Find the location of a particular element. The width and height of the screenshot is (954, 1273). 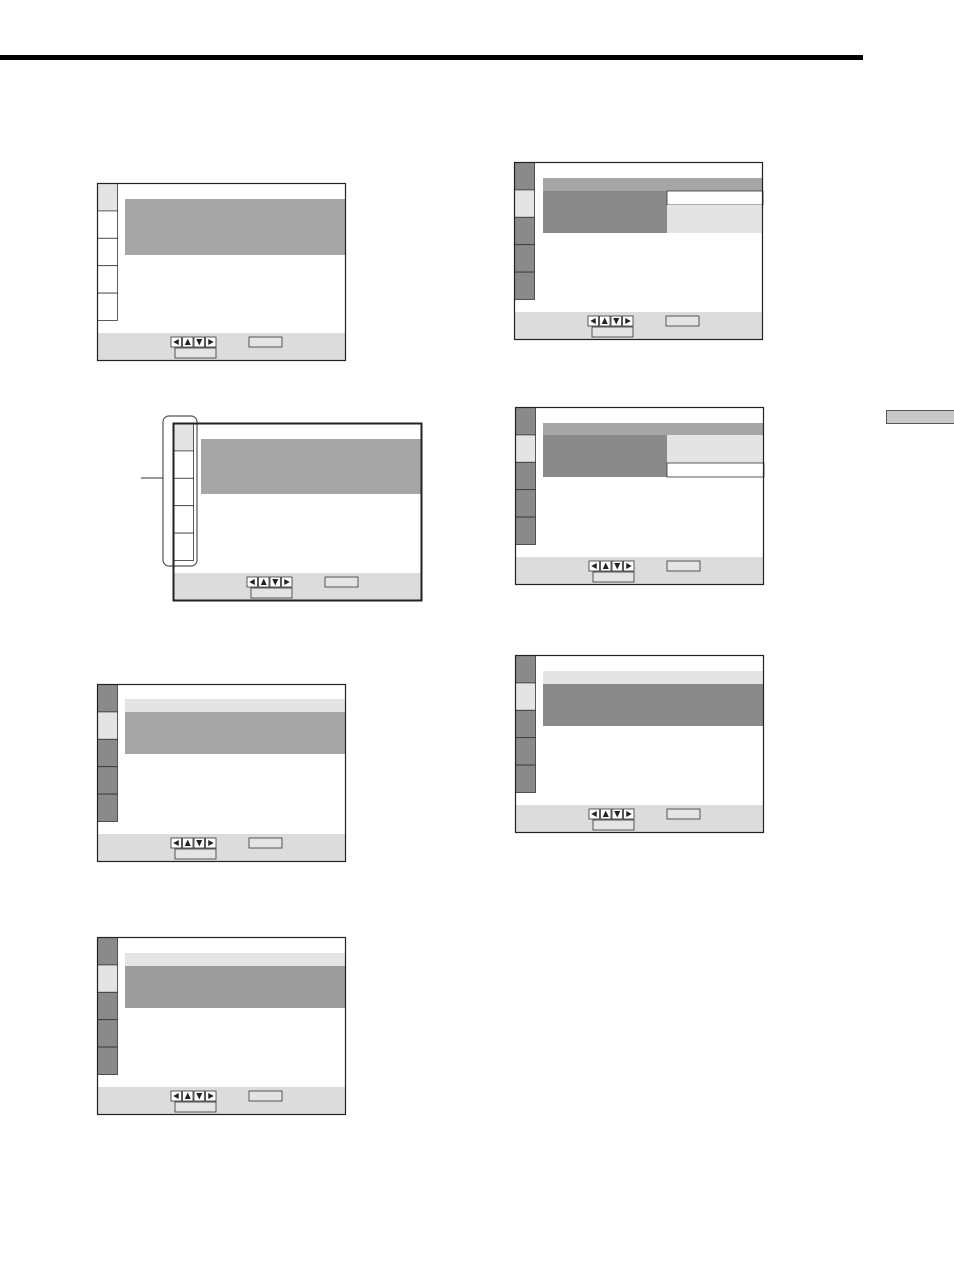

tab-bracket is located at coordinates (180, 491).